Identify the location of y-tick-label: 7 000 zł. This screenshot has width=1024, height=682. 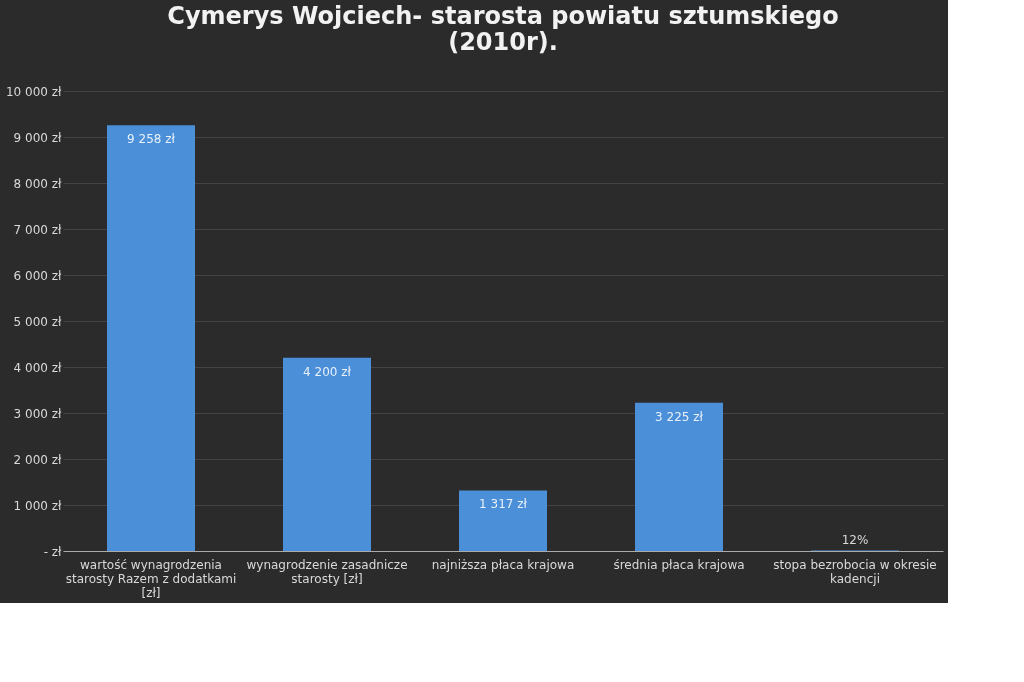
(38, 229).